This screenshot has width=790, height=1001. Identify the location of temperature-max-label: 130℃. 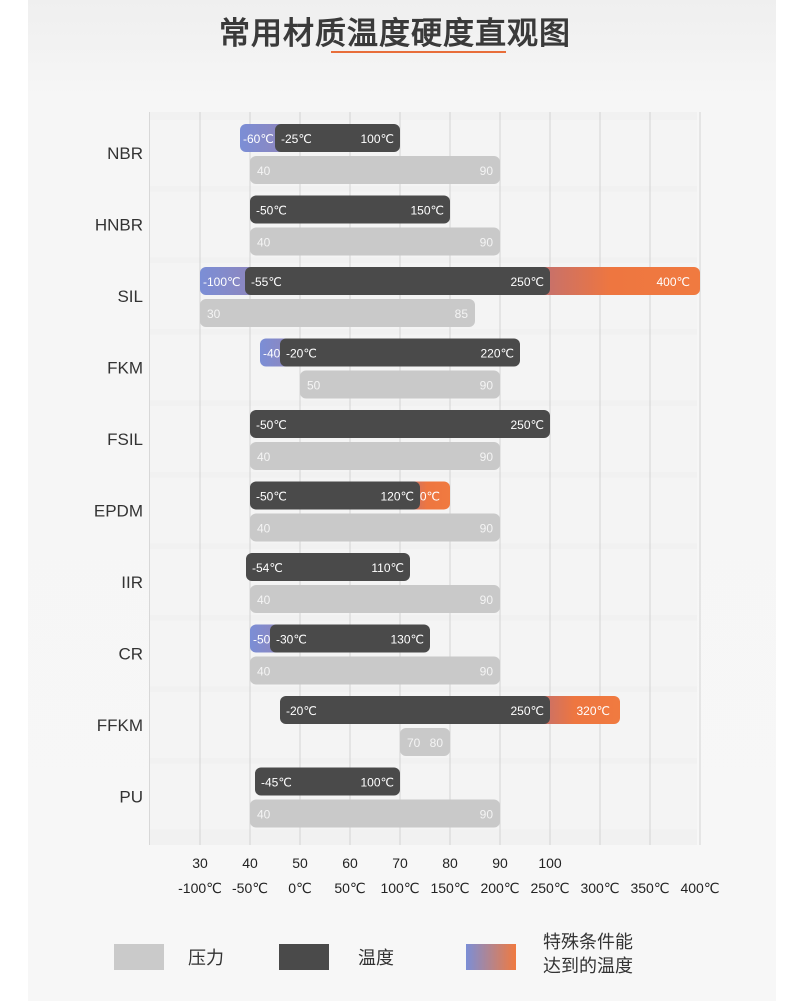
(408, 640).